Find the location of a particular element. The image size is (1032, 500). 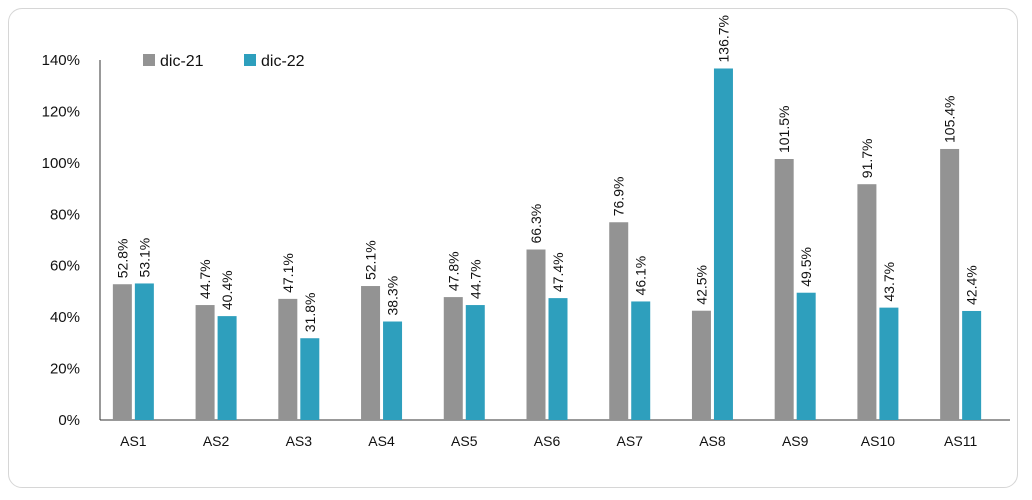

data-label: 52.8% is located at coordinates (122, 259).